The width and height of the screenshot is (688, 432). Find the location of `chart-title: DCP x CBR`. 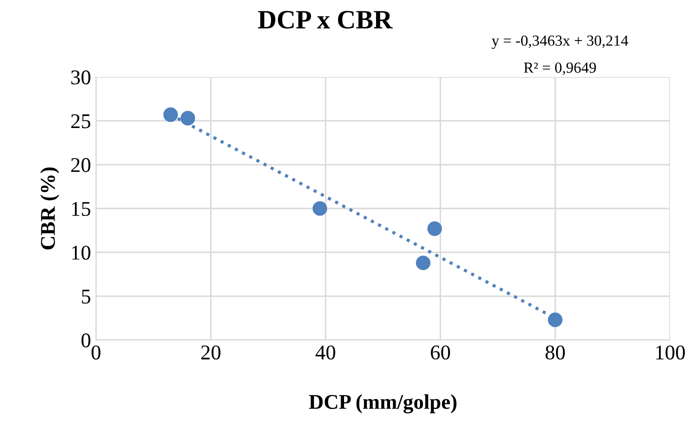

chart-title: DCP x CBR is located at coordinates (325, 19).